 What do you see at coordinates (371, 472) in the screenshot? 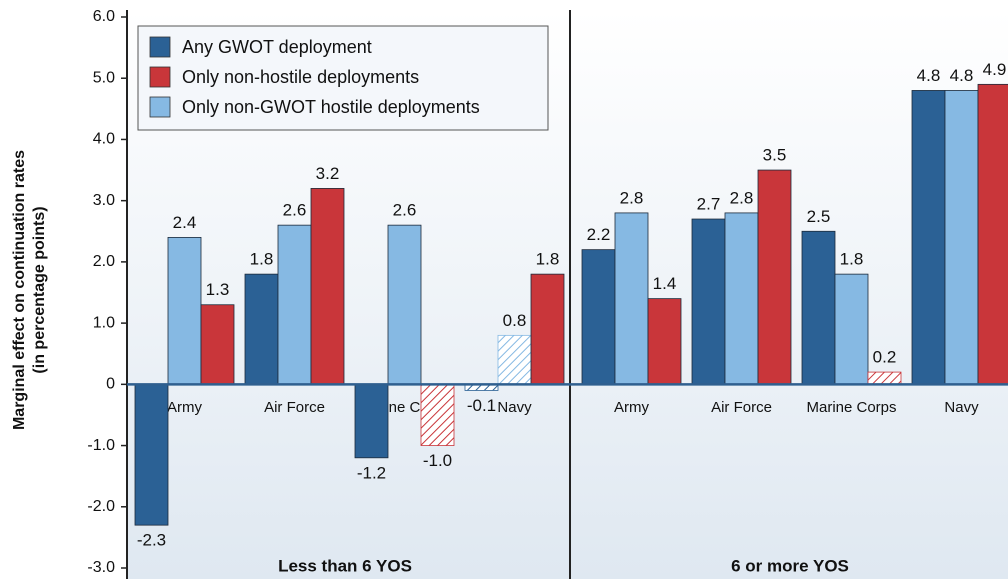
I see `value-label: -1.2` at bounding box center [371, 472].